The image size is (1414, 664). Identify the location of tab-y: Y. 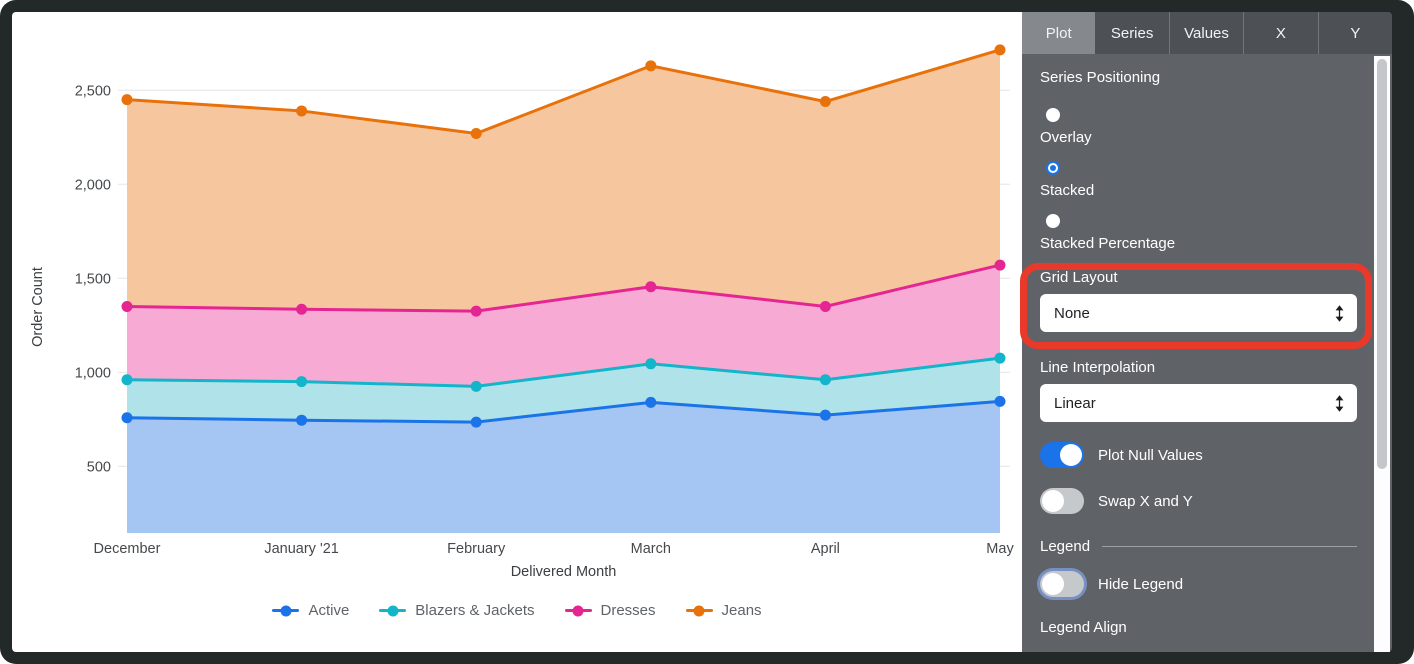
(1354, 33).